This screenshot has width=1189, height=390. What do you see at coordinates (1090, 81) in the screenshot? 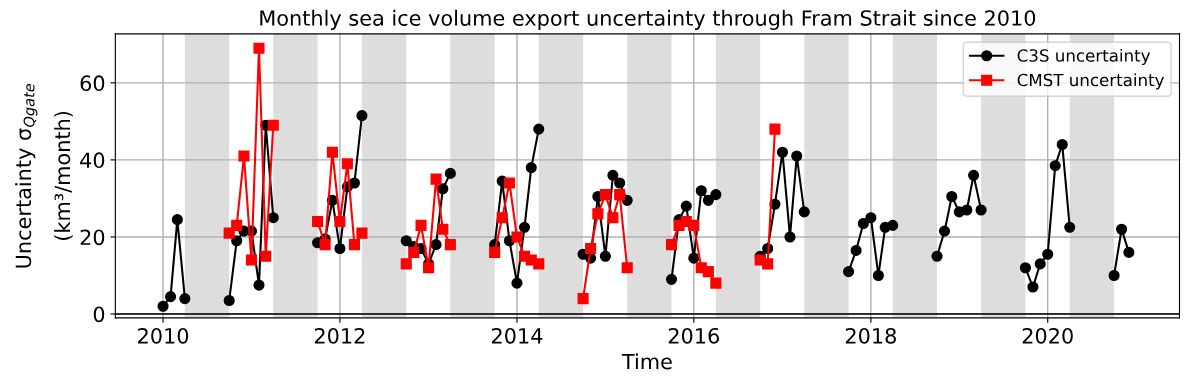
I see `legend-label: CMST uncertainty` at bounding box center [1090, 81].